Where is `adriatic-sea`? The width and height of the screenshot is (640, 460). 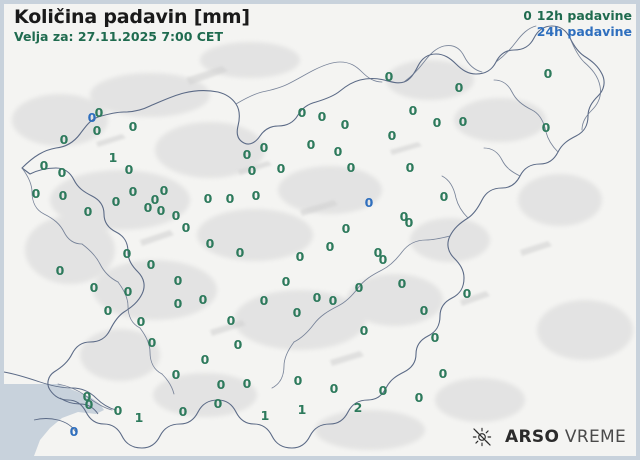 adriatic-sea is located at coordinates (54, 420).